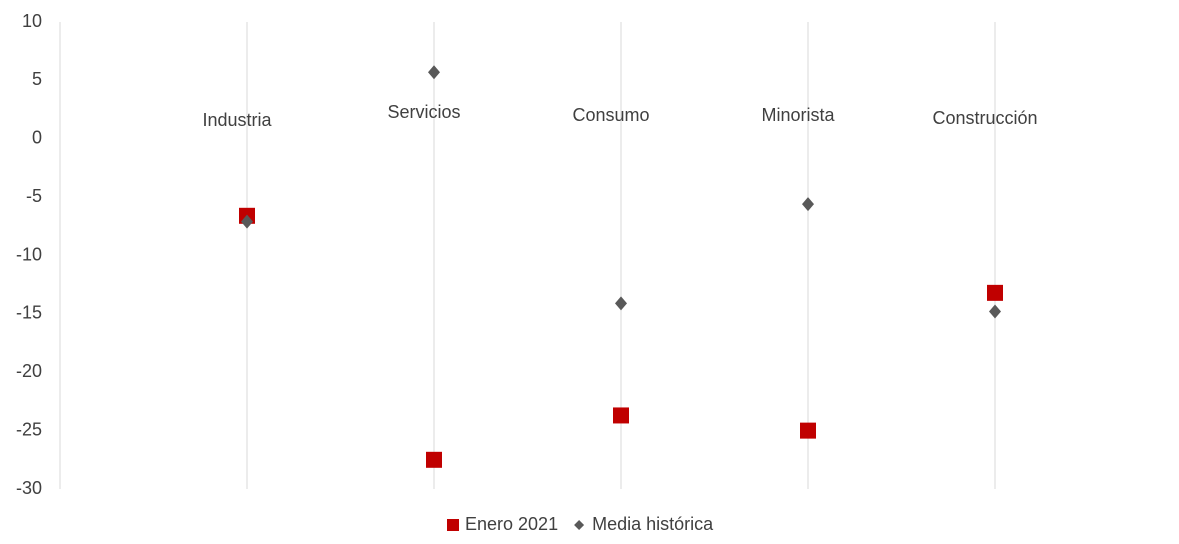 The width and height of the screenshot is (1179, 544). I want to click on y-tick-label: 5, so click(37, 79).